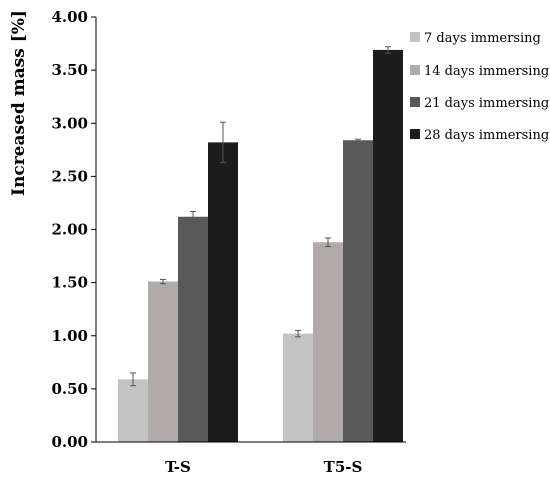  What do you see at coordinates (193, 329) in the screenshot?
I see `bar-21d-T-S` at bounding box center [193, 329].